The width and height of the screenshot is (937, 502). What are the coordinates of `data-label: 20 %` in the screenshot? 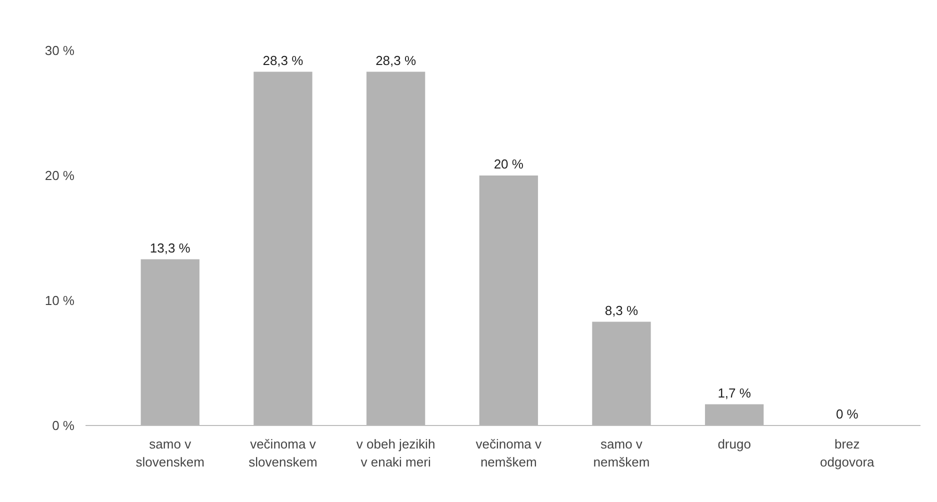 It's located at (509, 164).